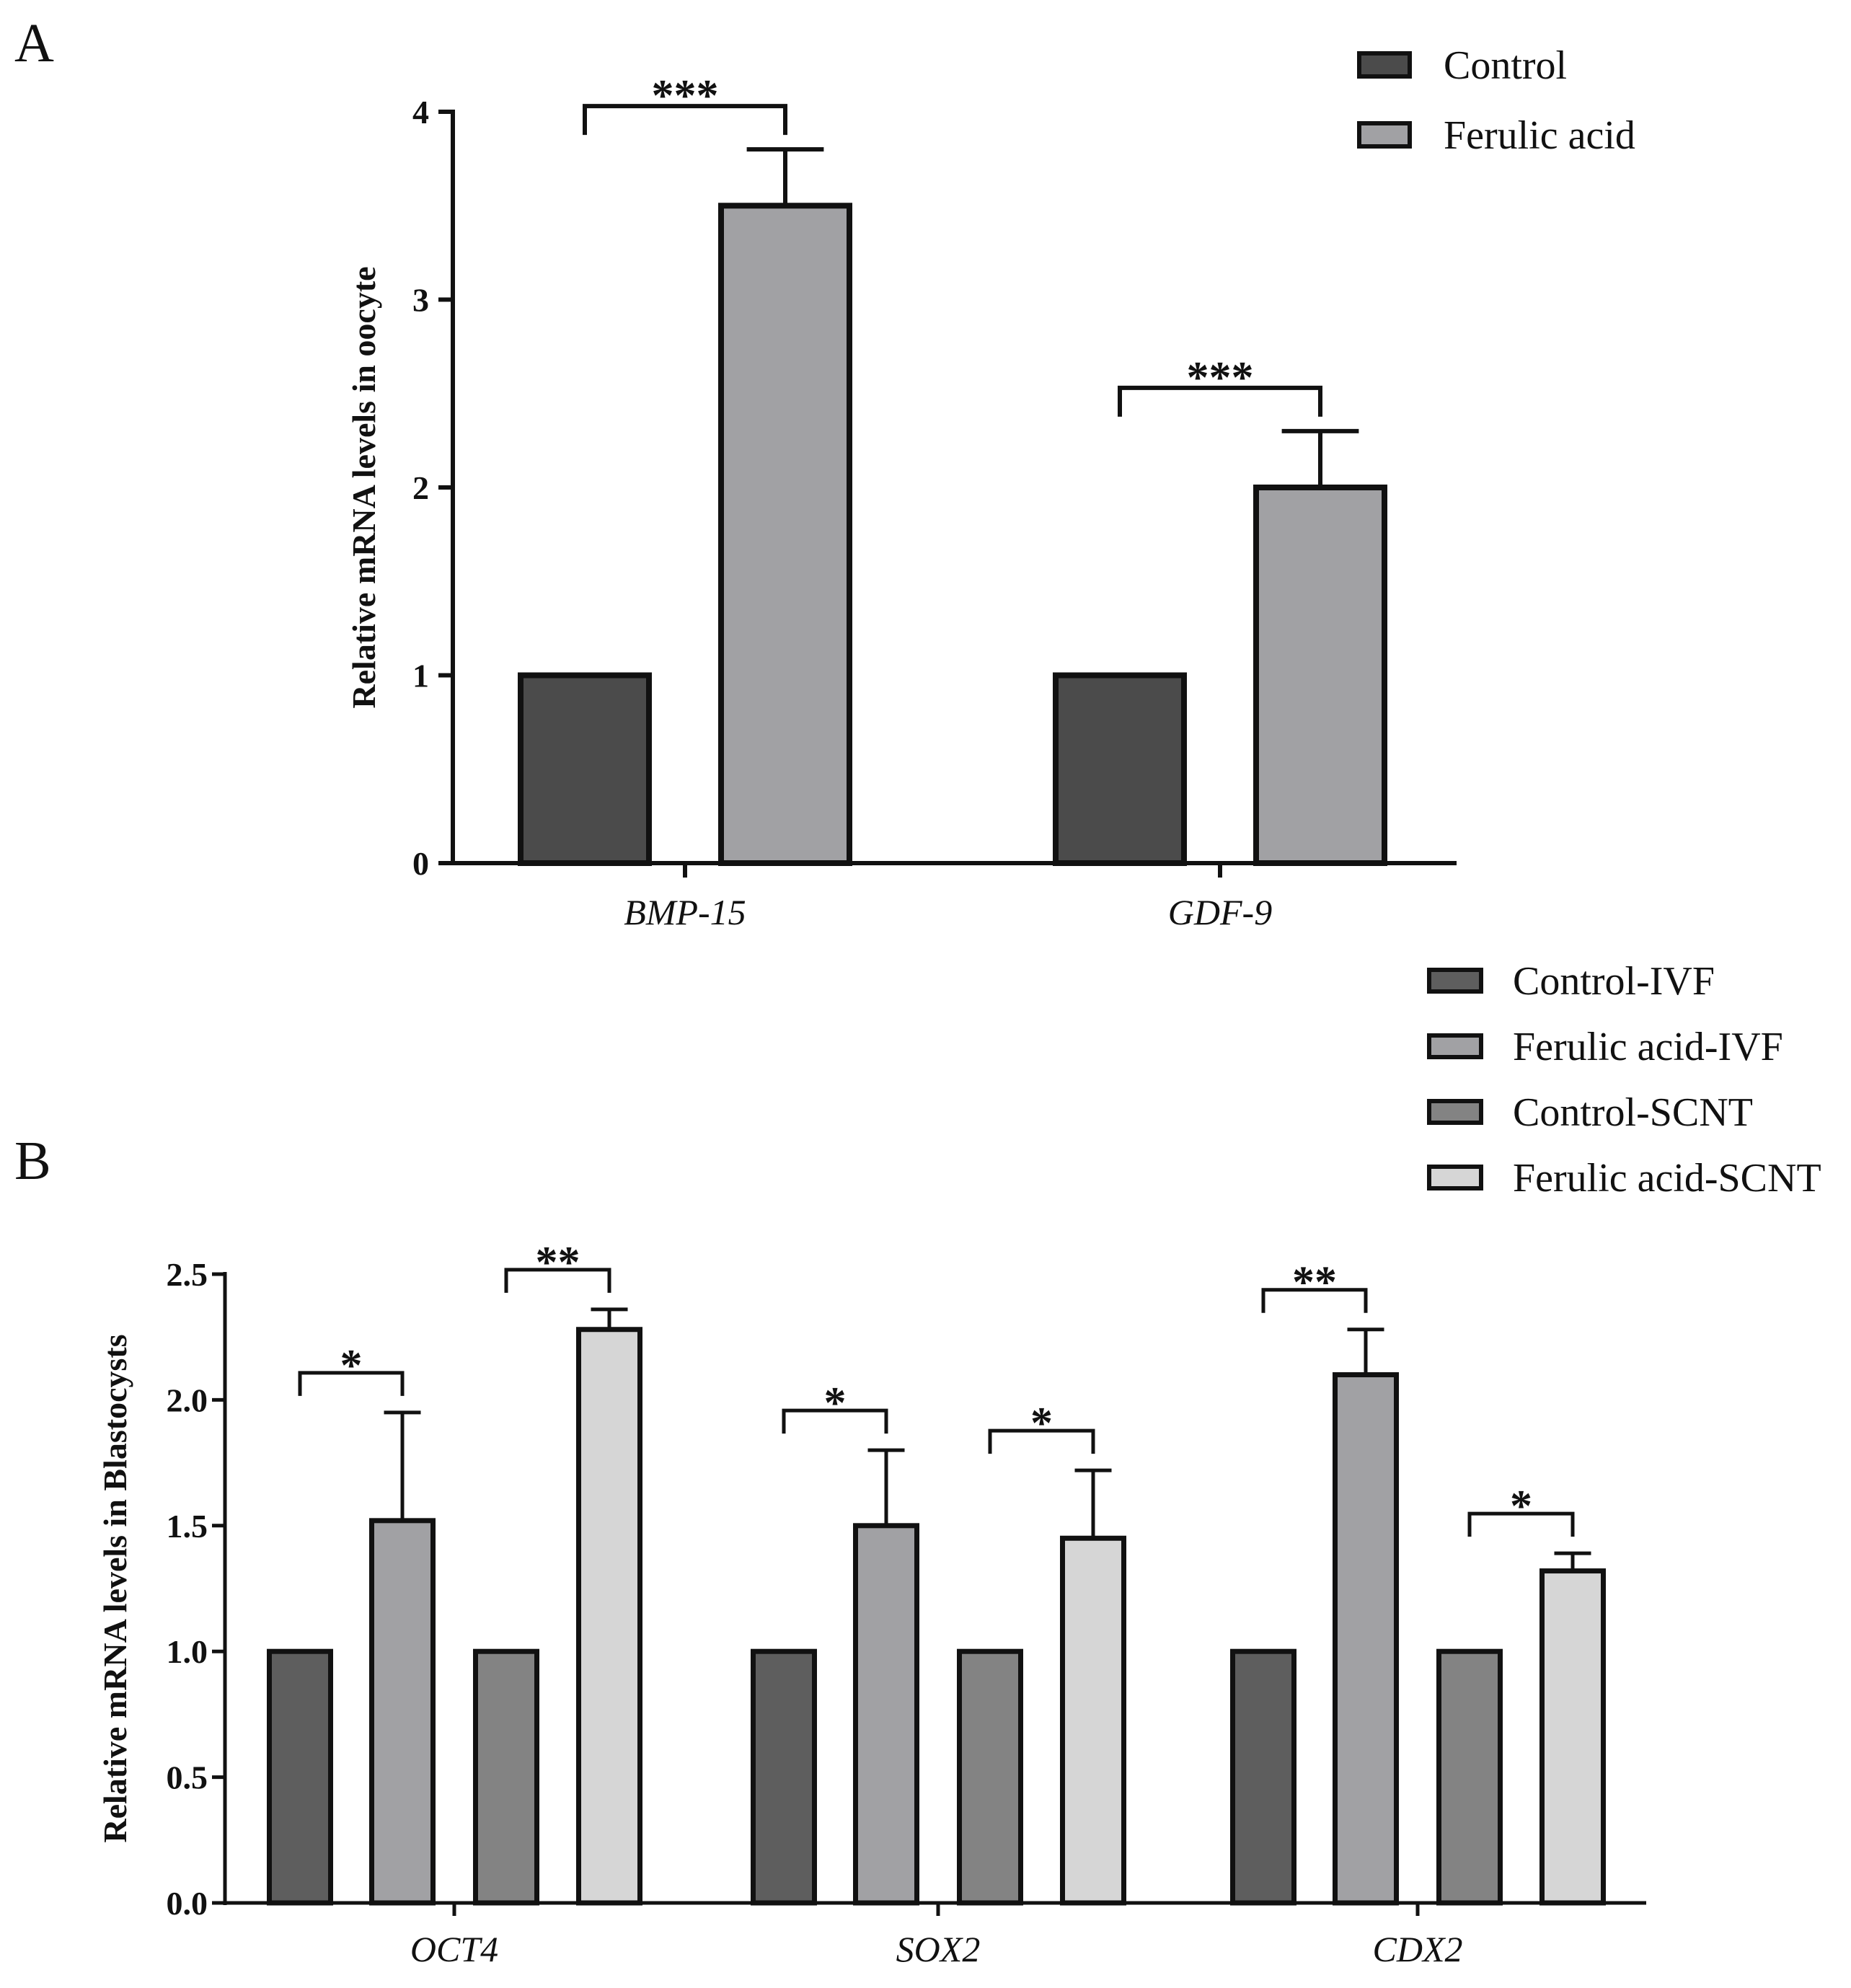  I want to click on legend-label-a: Ferulic acid, so click(1539, 135).